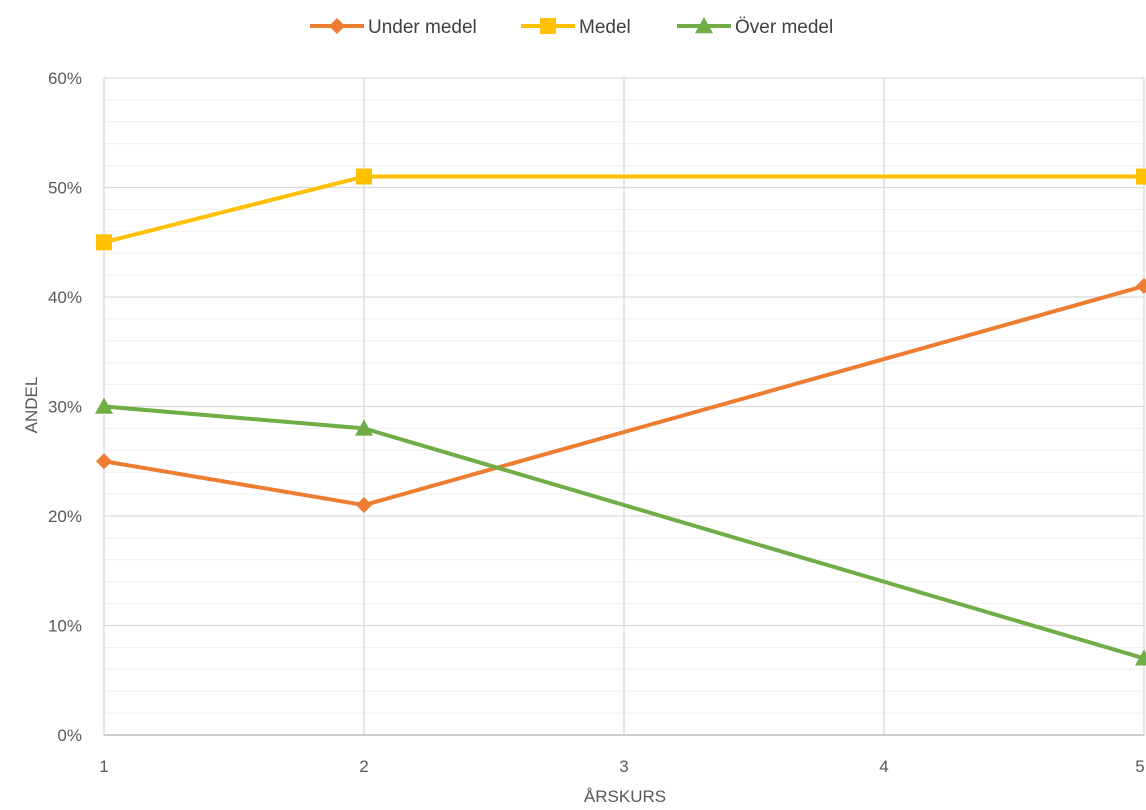  Describe the element at coordinates (422, 27) in the screenshot. I see `legend-label-under-medel: Under medel` at that location.